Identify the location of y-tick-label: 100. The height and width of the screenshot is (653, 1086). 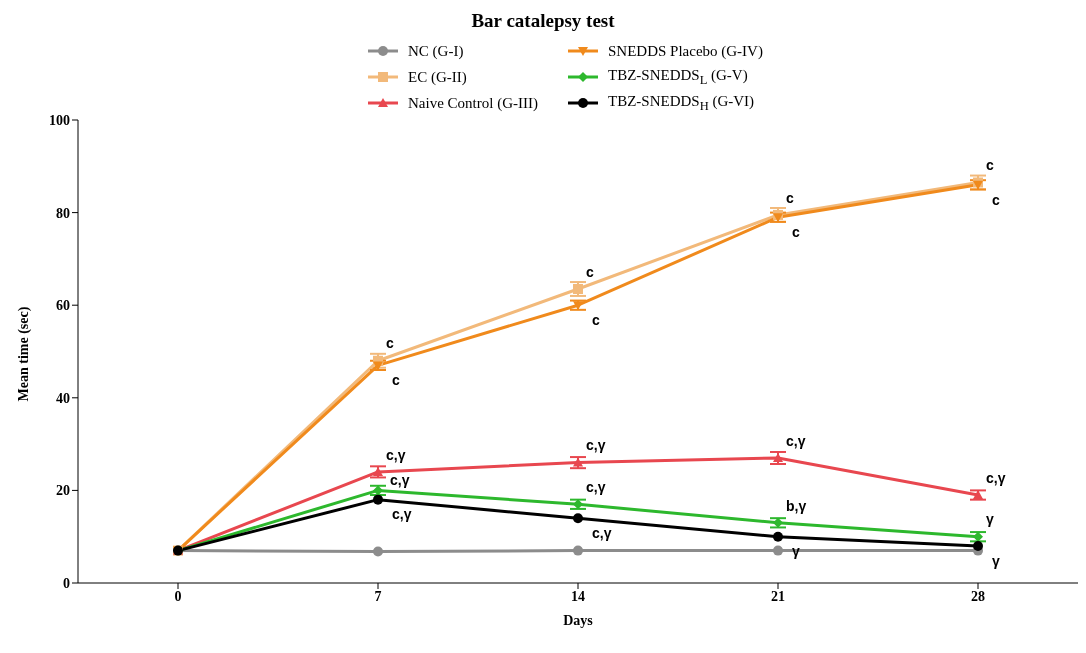
(59, 120).